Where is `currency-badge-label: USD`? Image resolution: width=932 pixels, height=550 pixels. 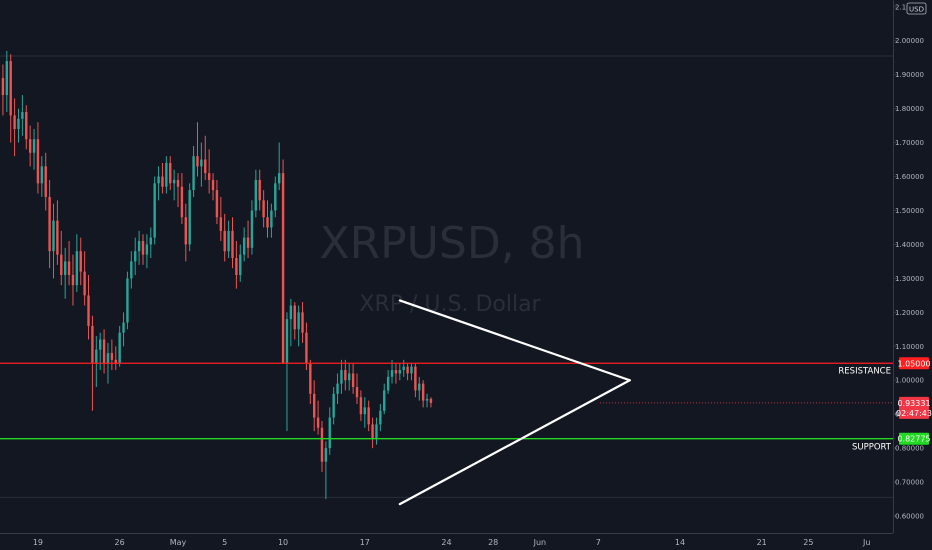 currency-badge-label: USD is located at coordinates (916, 10).